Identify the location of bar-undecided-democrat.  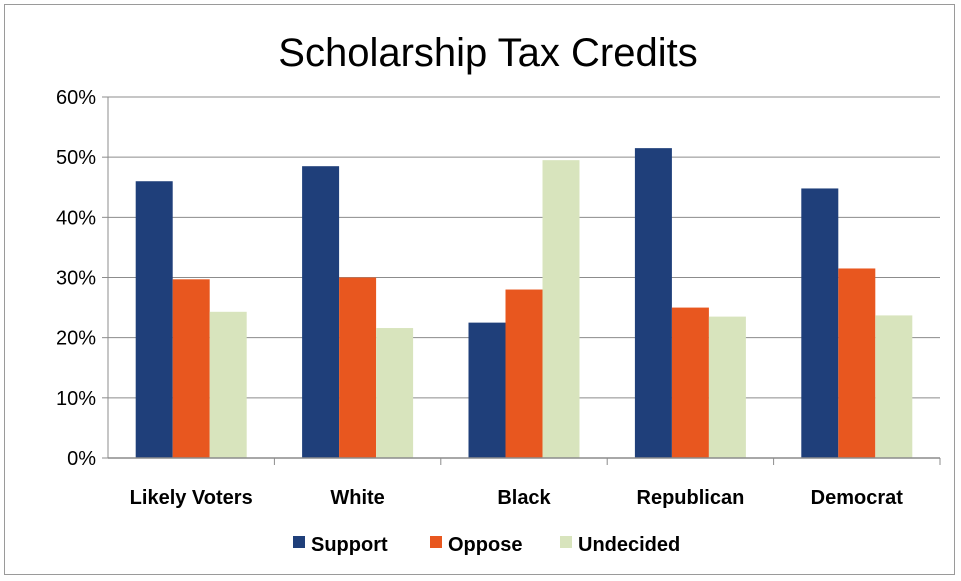
(894, 386).